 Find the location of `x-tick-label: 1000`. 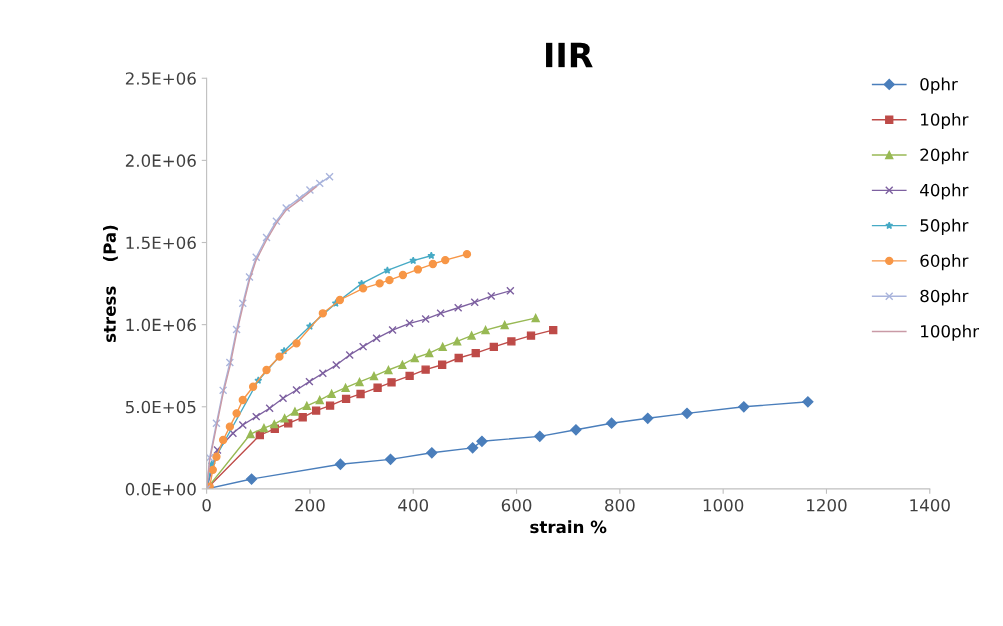

x-tick-label: 1000 is located at coordinates (723, 505).